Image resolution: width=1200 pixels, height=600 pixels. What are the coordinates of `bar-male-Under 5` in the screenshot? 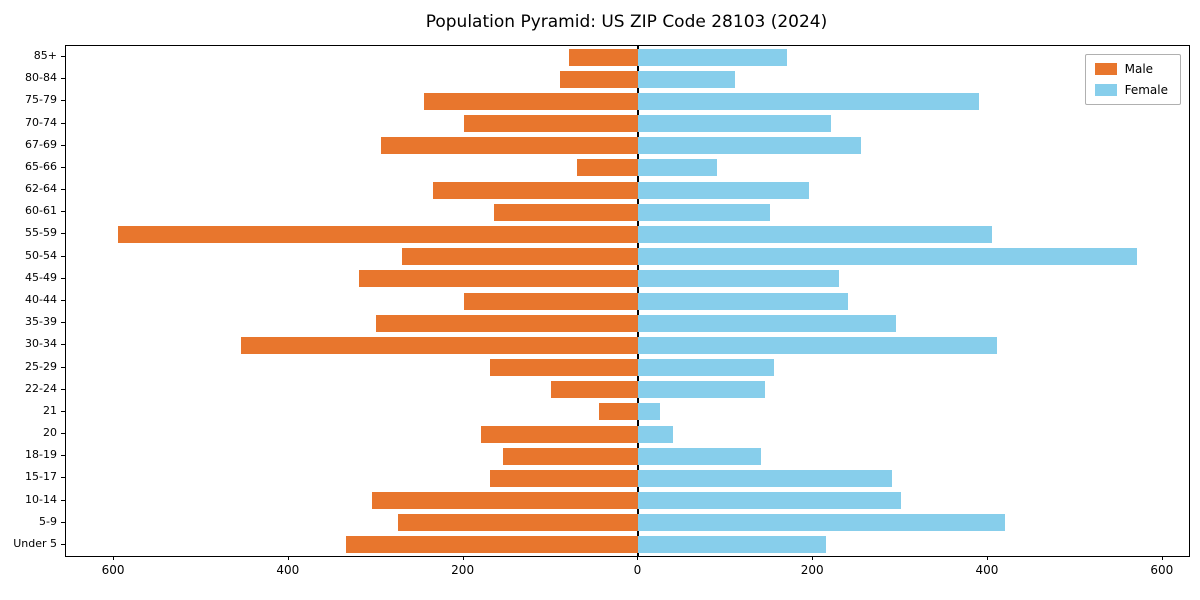 It's located at (492, 545).